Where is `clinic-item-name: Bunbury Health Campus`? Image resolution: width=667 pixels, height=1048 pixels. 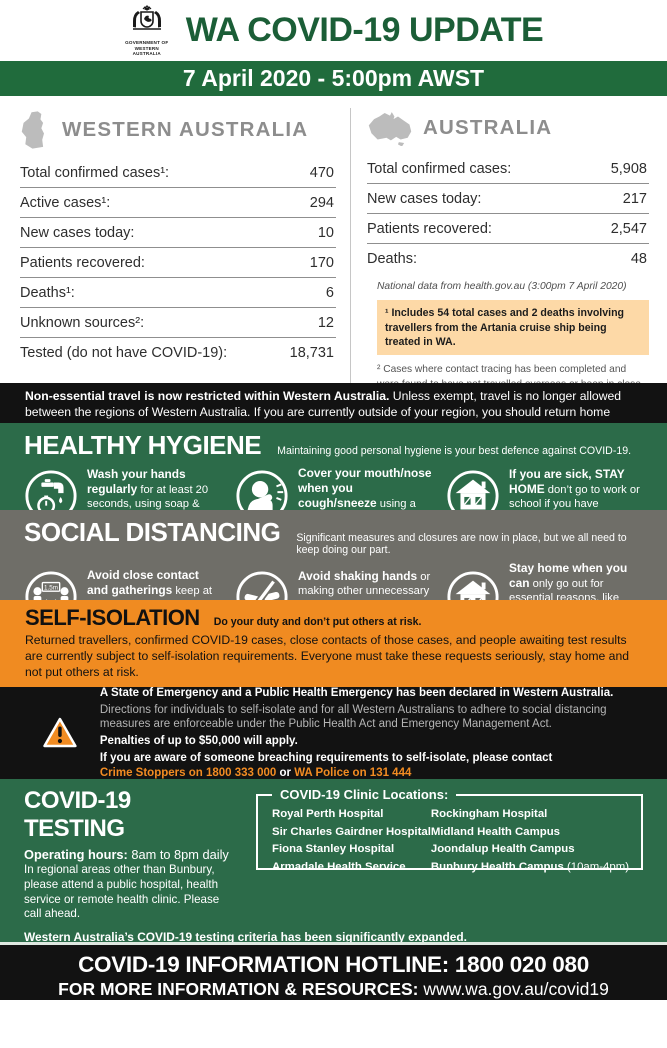 clinic-item-name: Bunbury Health Campus is located at coordinates (497, 867).